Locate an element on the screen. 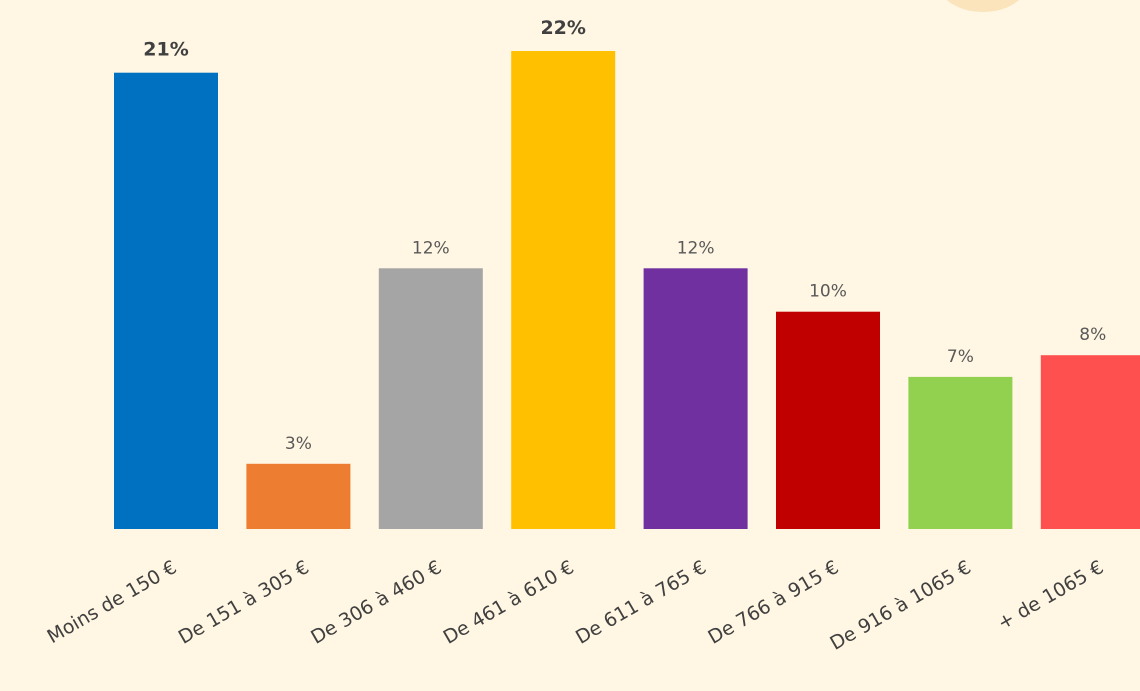 The height and width of the screenshot is (691, 1140). data-label-1: 21% is located at coordinates (165, 50).